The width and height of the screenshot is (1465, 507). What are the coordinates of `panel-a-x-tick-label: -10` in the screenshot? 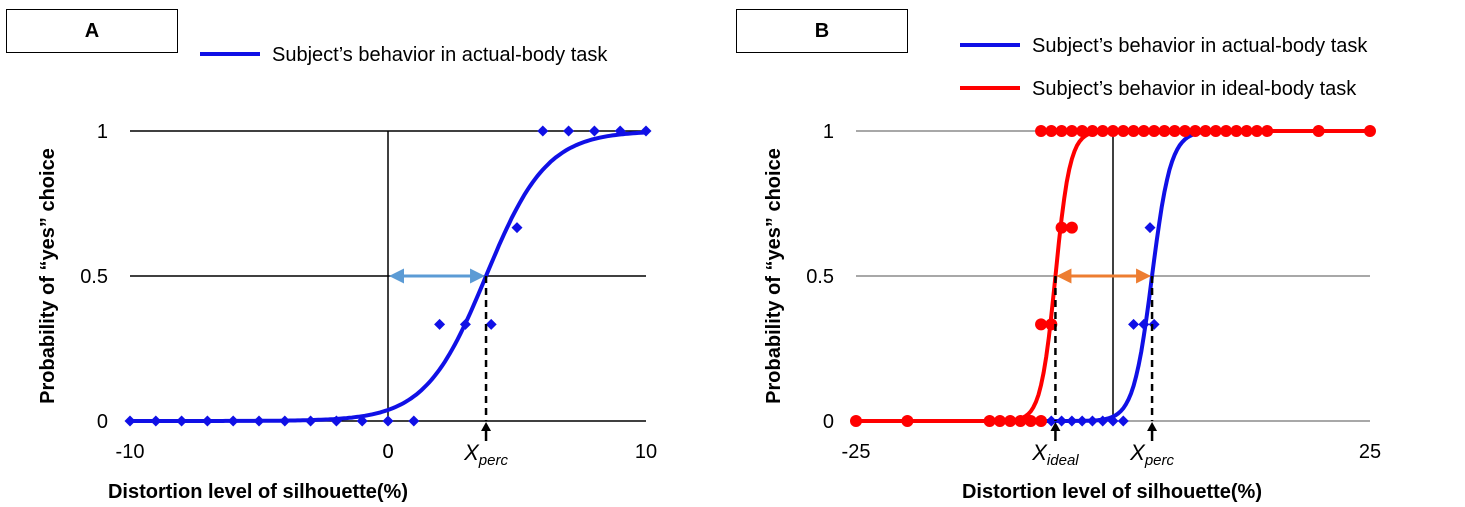 It's located at (130, 452).